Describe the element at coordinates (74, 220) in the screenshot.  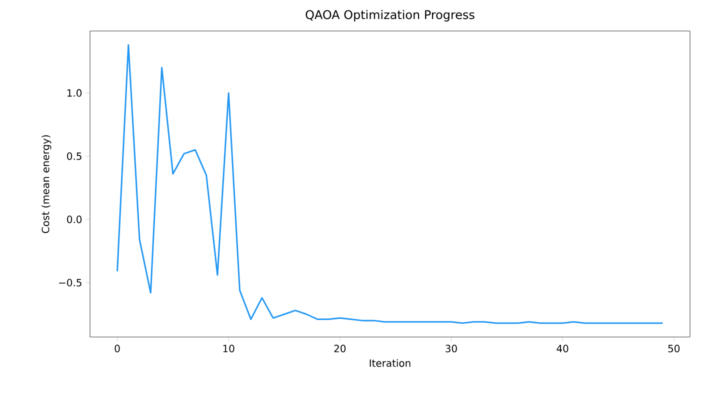
I see `y-tick-label: 0.0` at that location.